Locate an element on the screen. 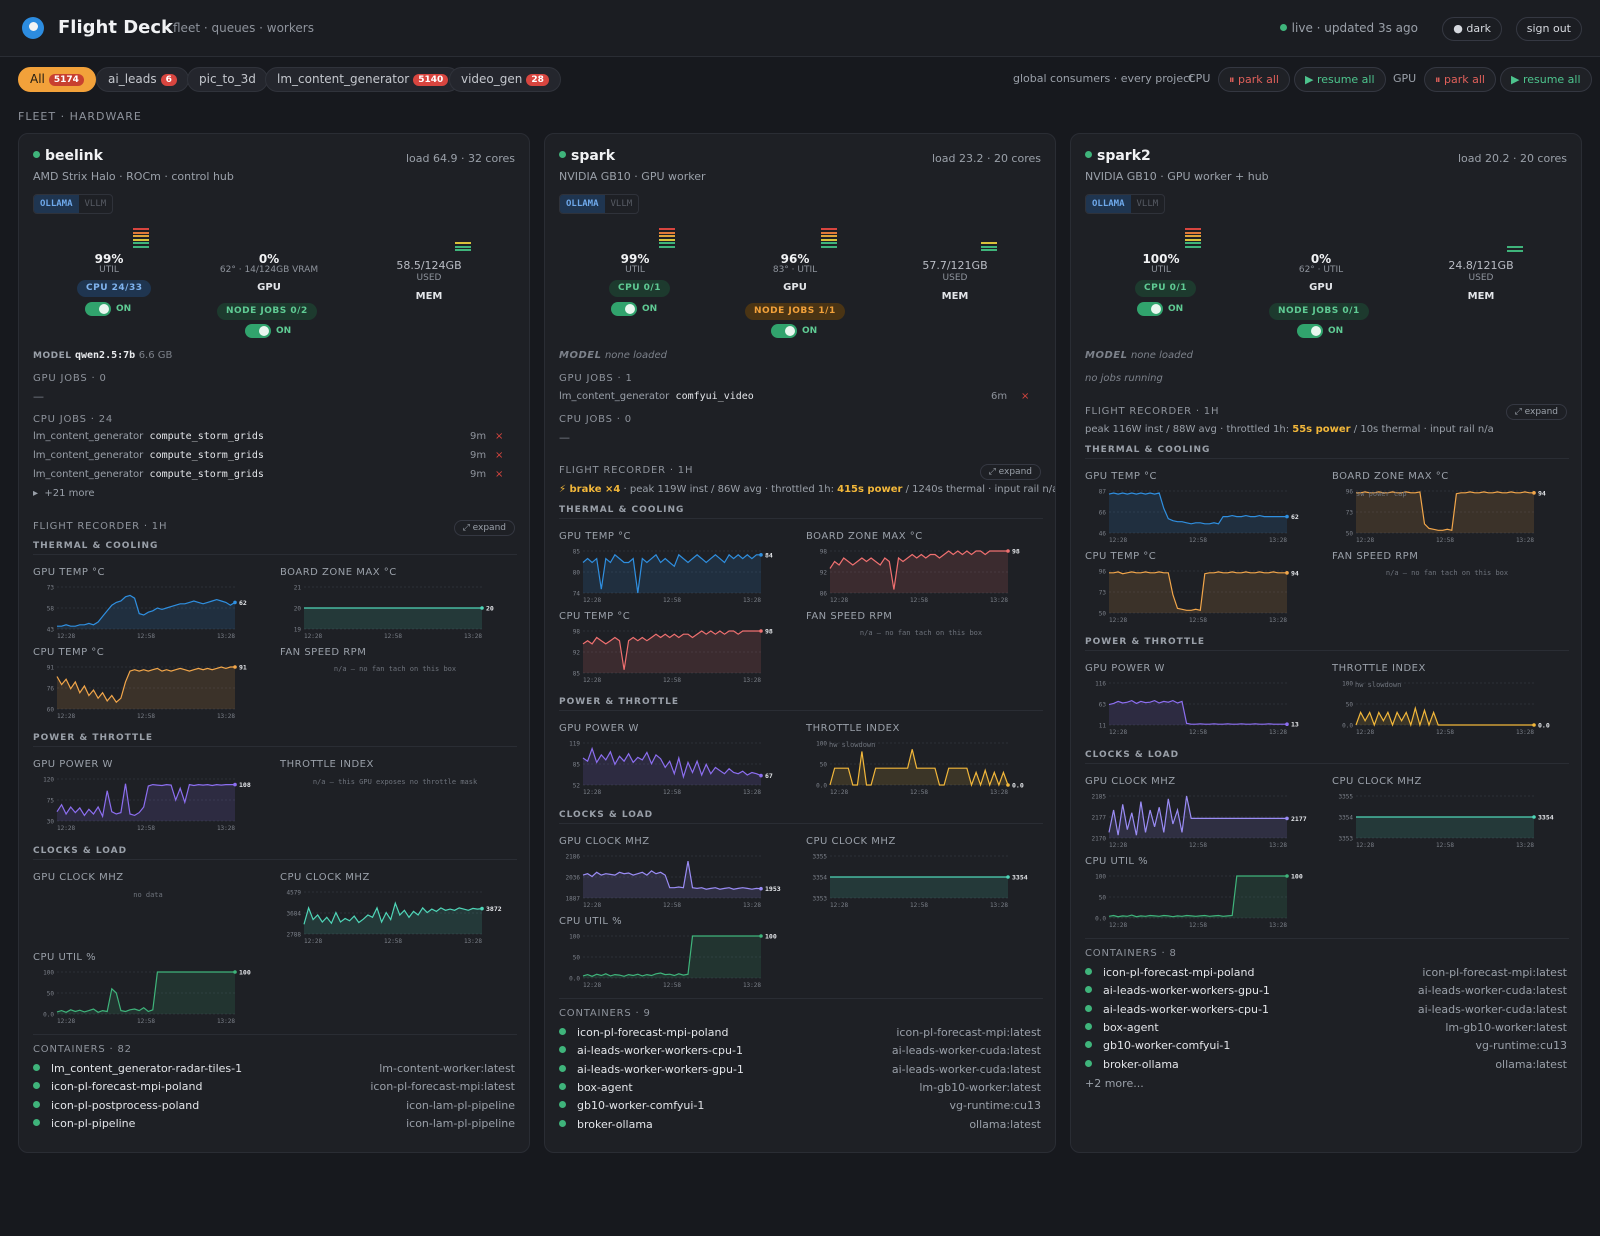 This screenshot has height=1236, width=1600. more-jobs-link: ▸ +21 more is located at coordinates (64, 493).